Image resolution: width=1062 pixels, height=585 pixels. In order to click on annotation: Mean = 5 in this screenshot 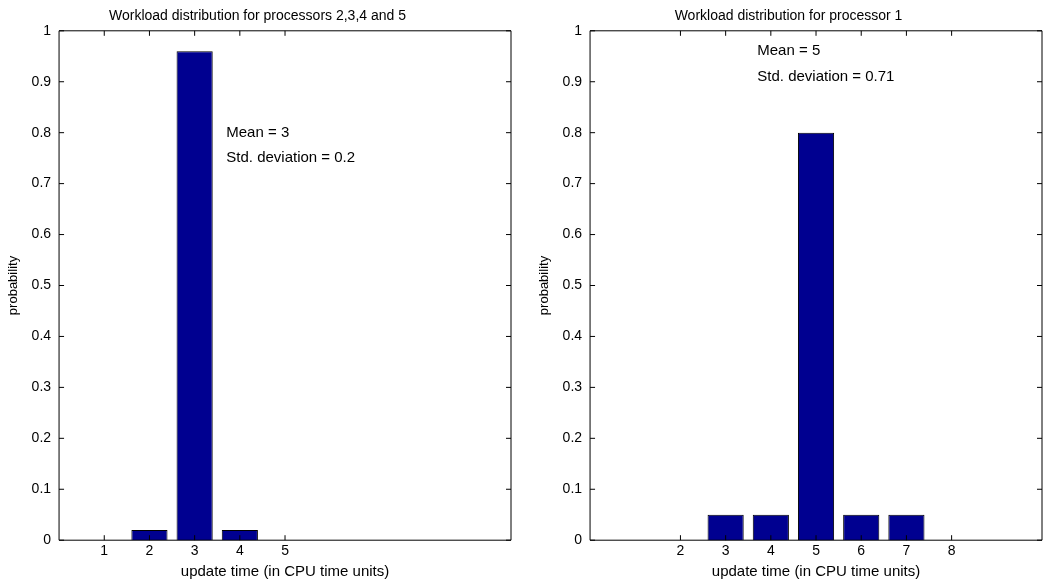, I will do `click(789, 50)`.